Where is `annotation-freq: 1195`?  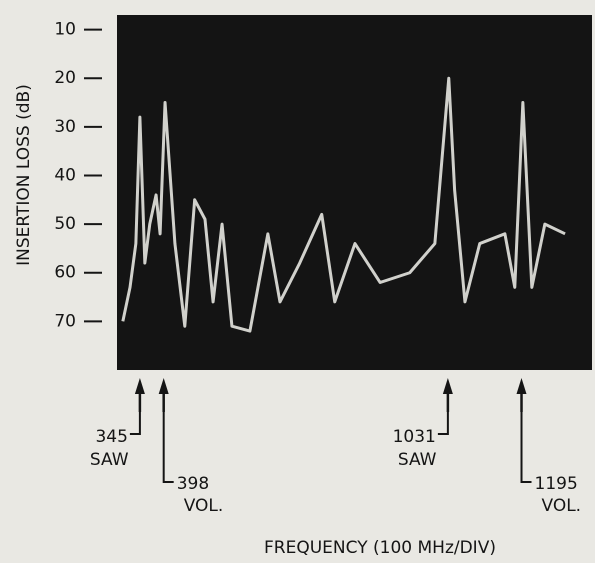
annotation-freq: 1195 is located at coordinates (556, 484).